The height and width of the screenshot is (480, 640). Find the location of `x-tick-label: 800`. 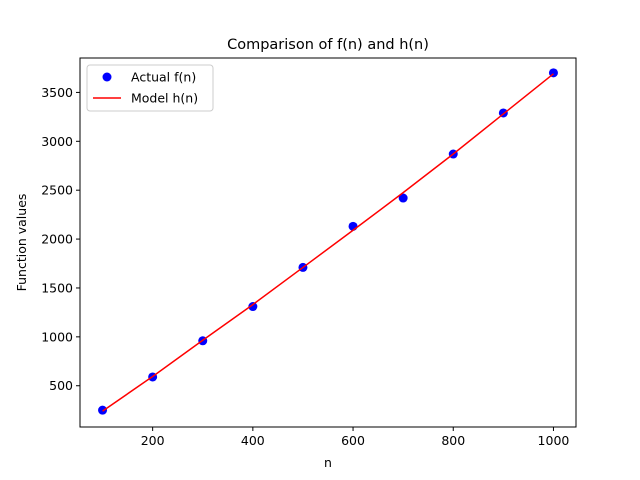

x-tick-label: 800 is located at coordinates (453, 440).